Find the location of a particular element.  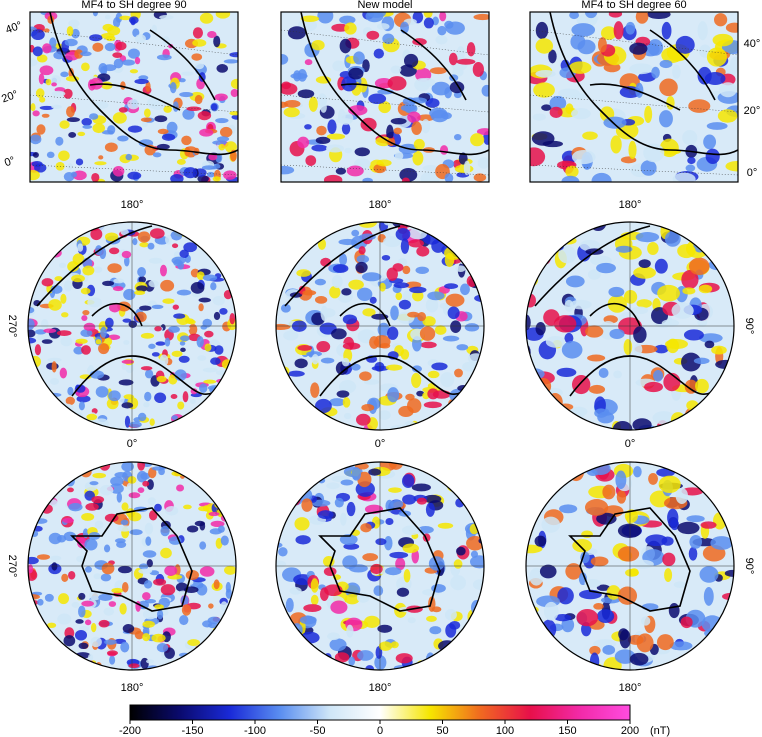

longitude-label: 0° is located at coordinates (132, 444).